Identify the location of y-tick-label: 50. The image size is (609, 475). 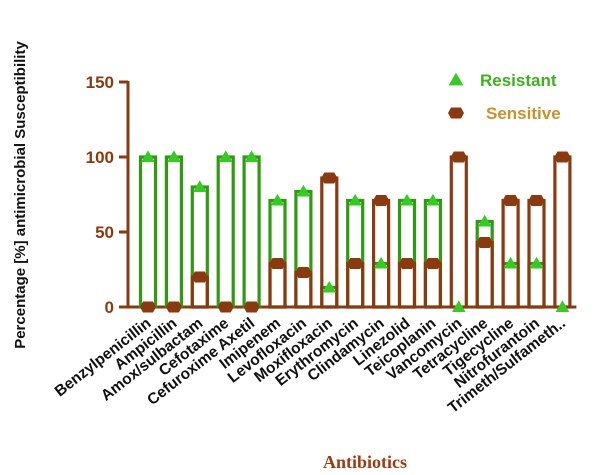
(104, 232).